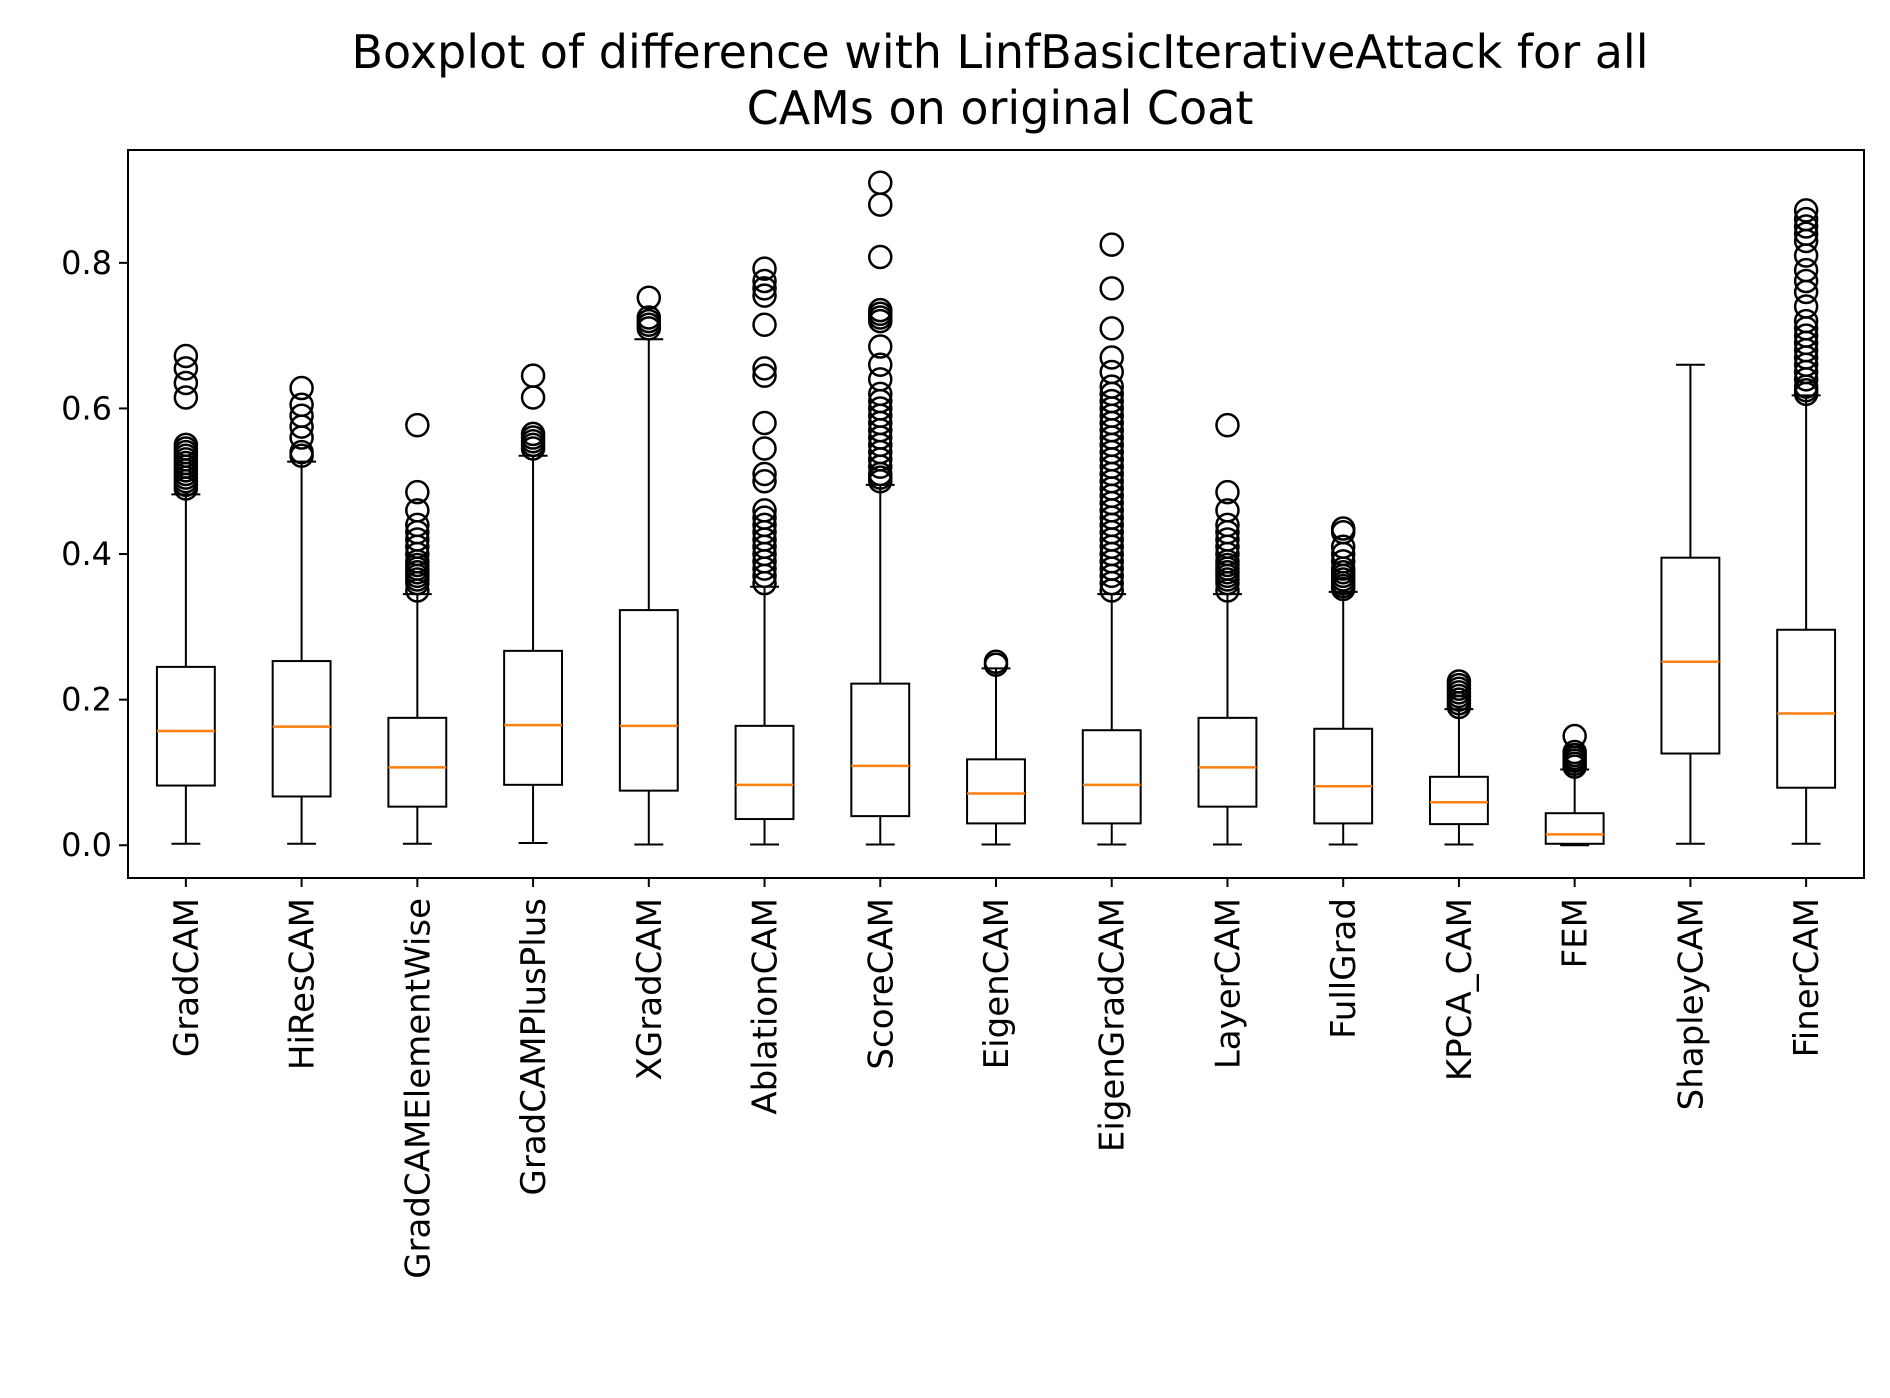 The height and width of the screenshot is (1398, 1890). Describe the element at coordinates (1690, 655) in the screenshot. I see `box-shapleycam` at that location.